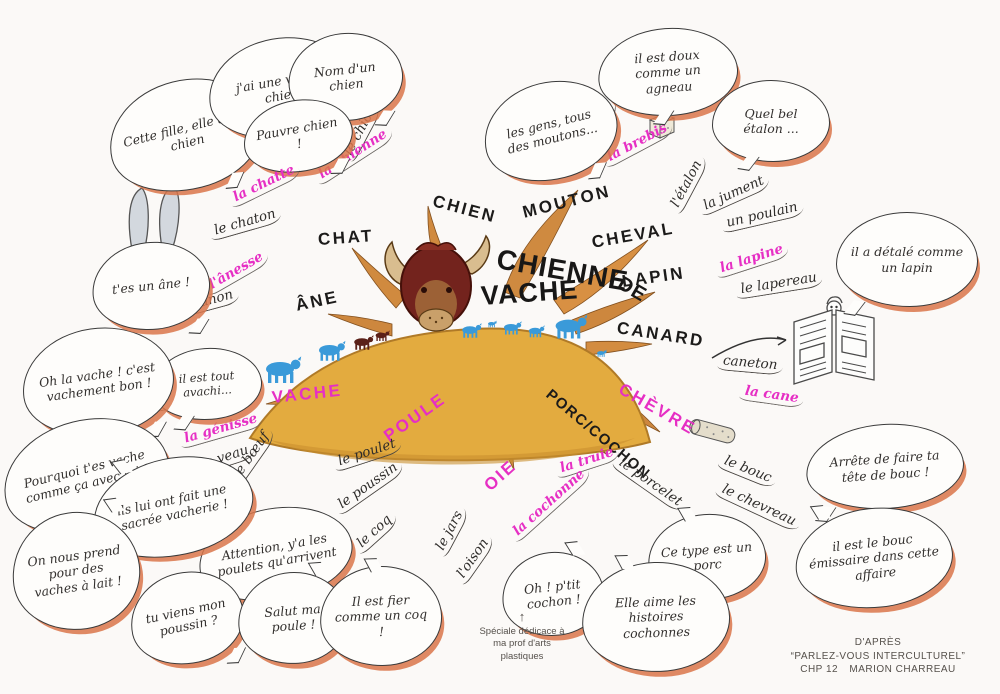 This screenshot has height=694, width=1000. I want to click on cheese-log-icon, so click(712, 431).